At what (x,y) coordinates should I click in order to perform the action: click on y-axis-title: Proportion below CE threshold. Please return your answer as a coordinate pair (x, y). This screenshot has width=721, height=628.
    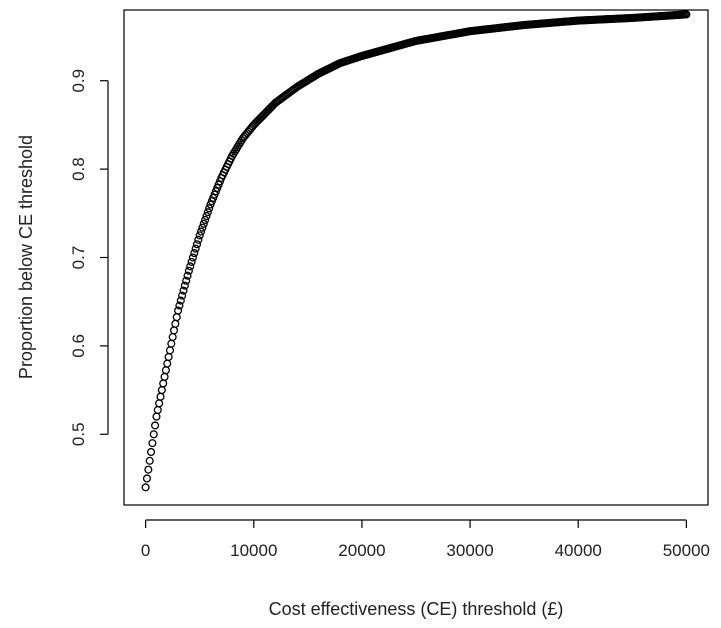
    Looking at the image, I should click on (26, 257).